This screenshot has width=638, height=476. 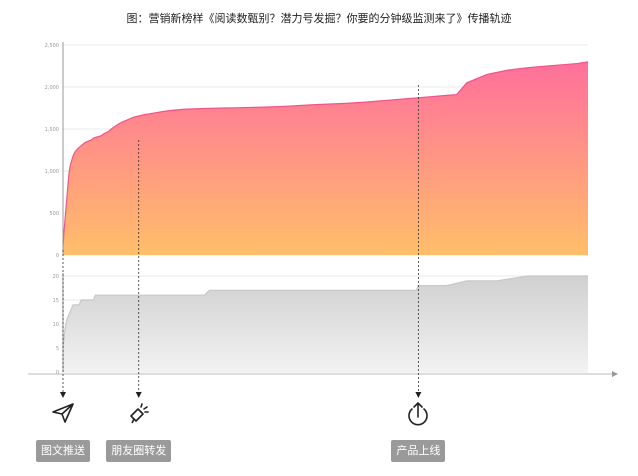 What do you see at coordinates (63, 451) in the screenshot?
I see `event-label-text-push: 图文推送` at bounding box center [63, 451].